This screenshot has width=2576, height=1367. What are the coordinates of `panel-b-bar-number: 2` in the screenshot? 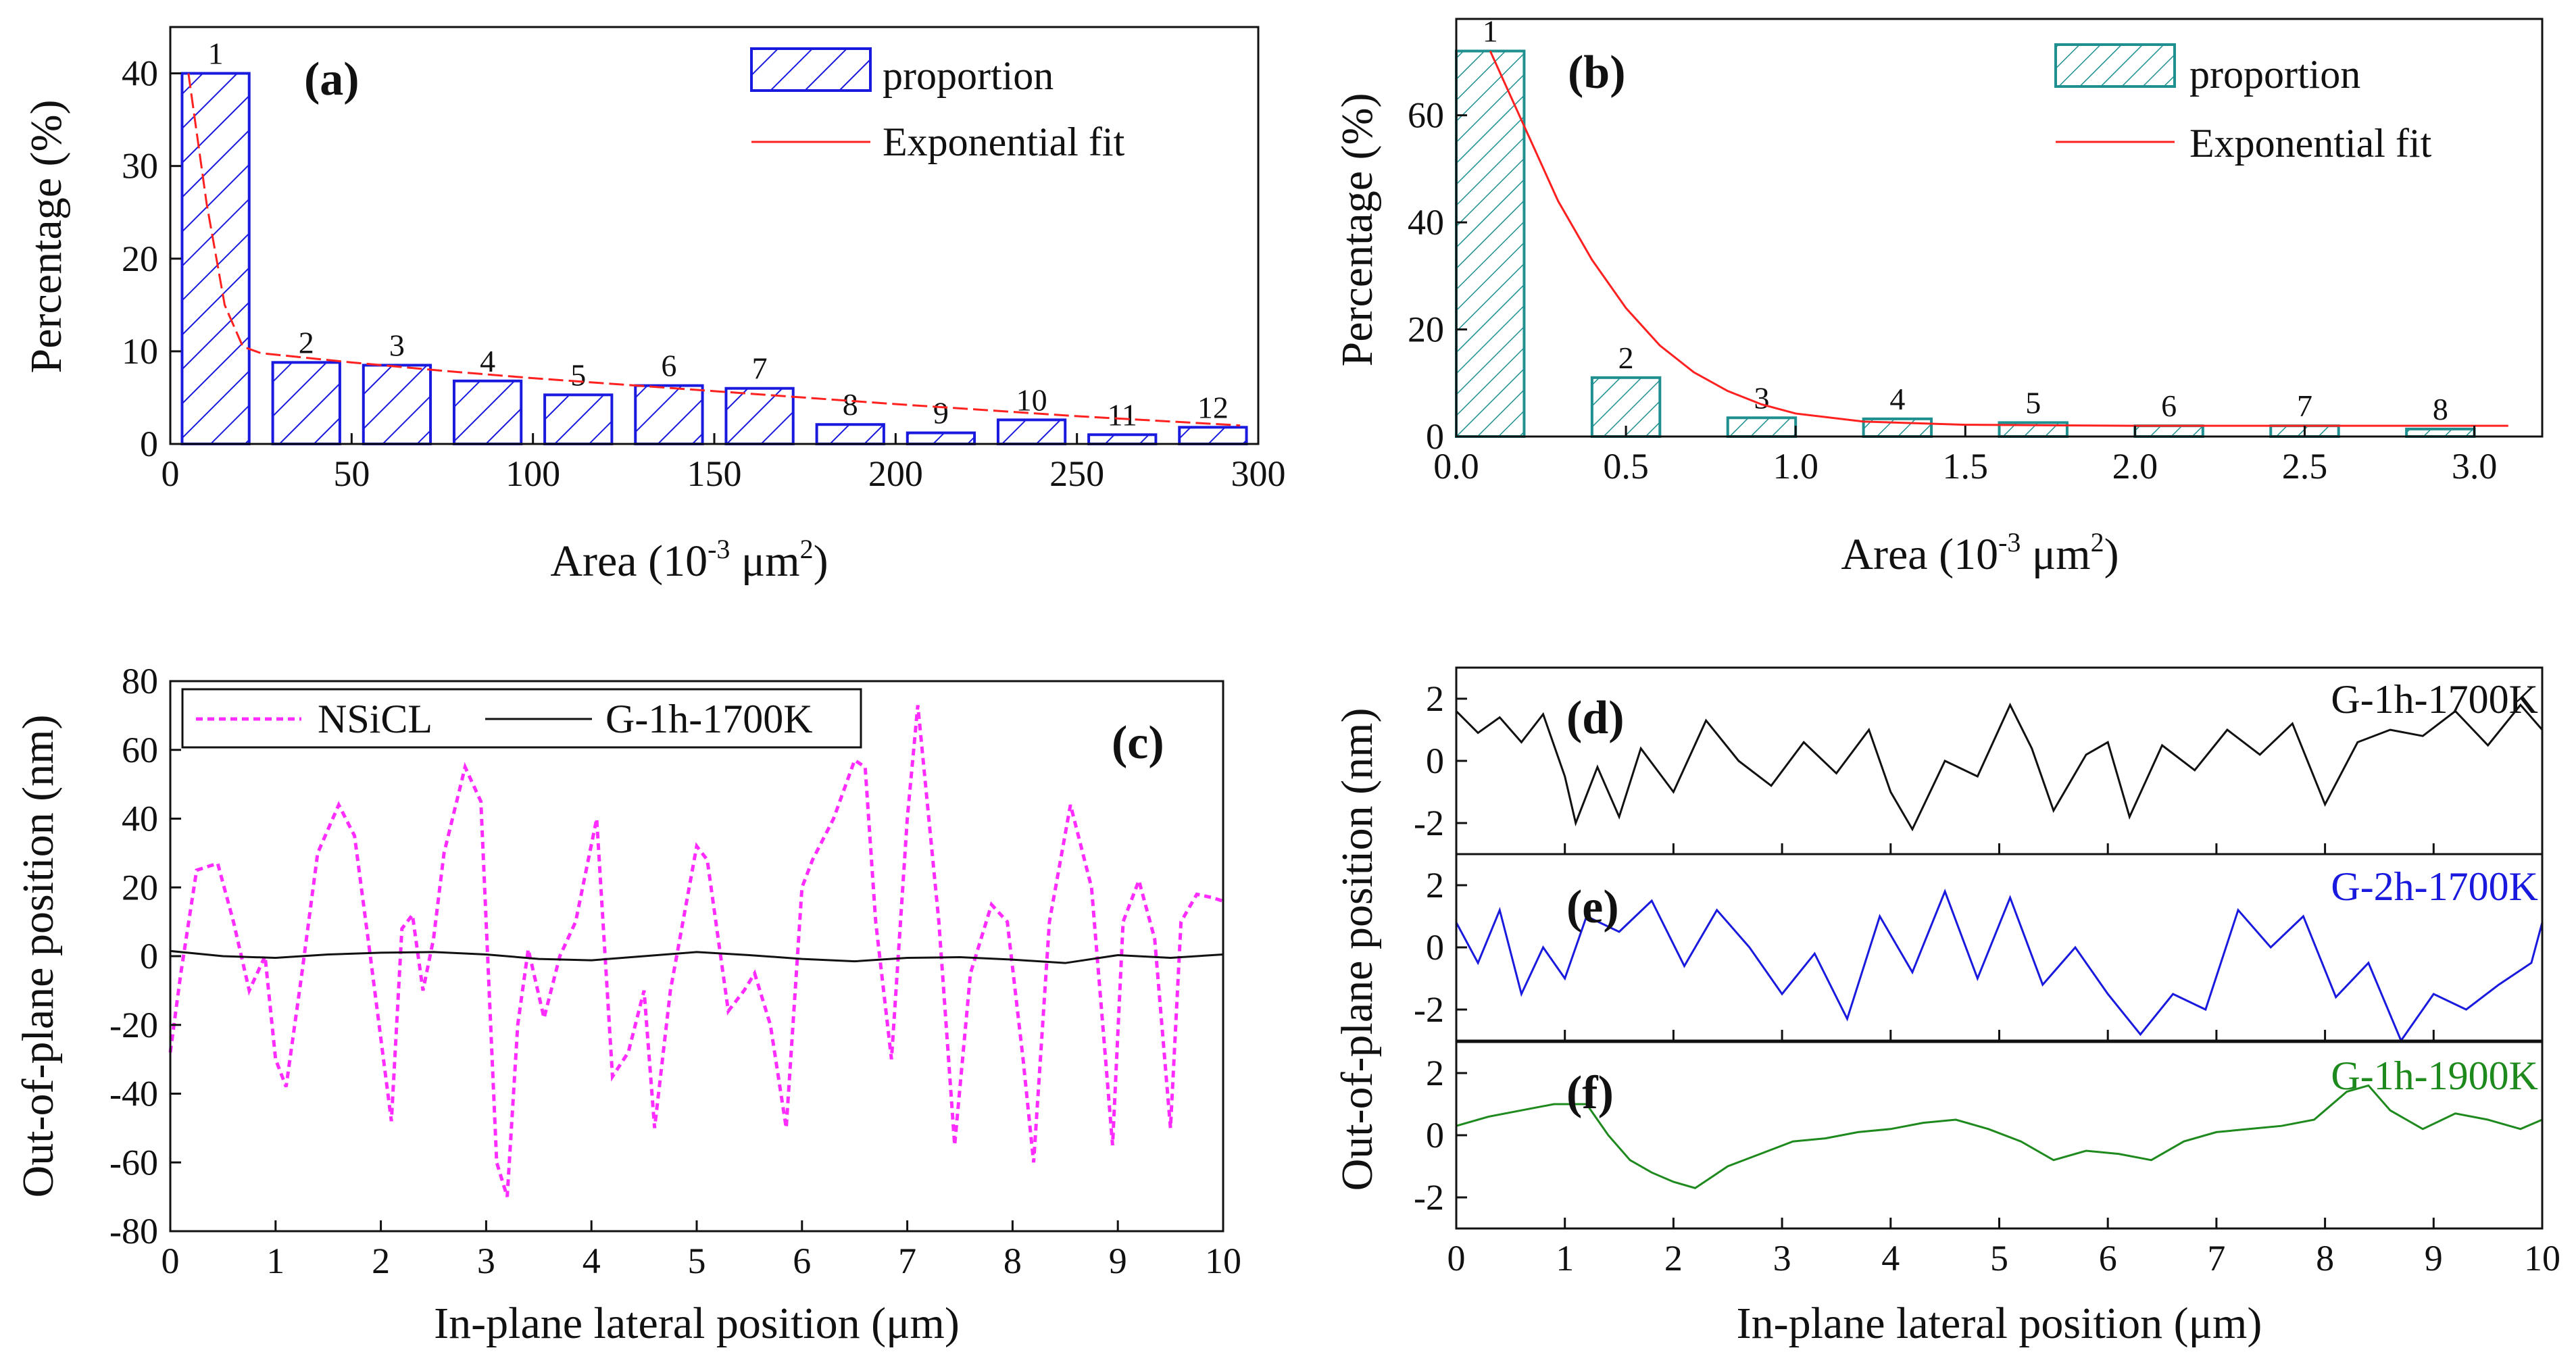 It's located at (1626, 358).